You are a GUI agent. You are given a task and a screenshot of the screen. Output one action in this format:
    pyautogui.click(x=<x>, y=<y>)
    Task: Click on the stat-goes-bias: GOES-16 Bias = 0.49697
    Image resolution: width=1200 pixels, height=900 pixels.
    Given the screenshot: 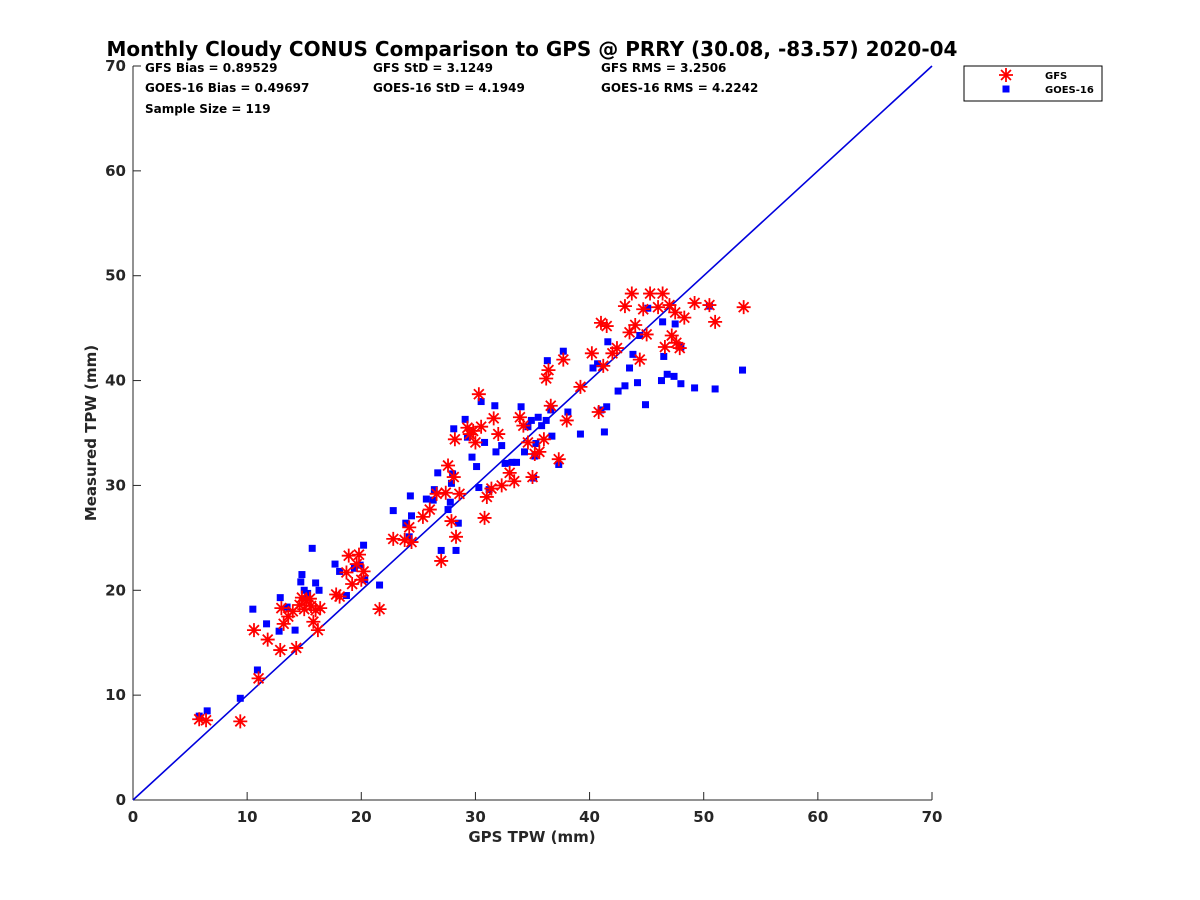 What is the action you would take?
    pyautogui.click(x=227, y=88)
    